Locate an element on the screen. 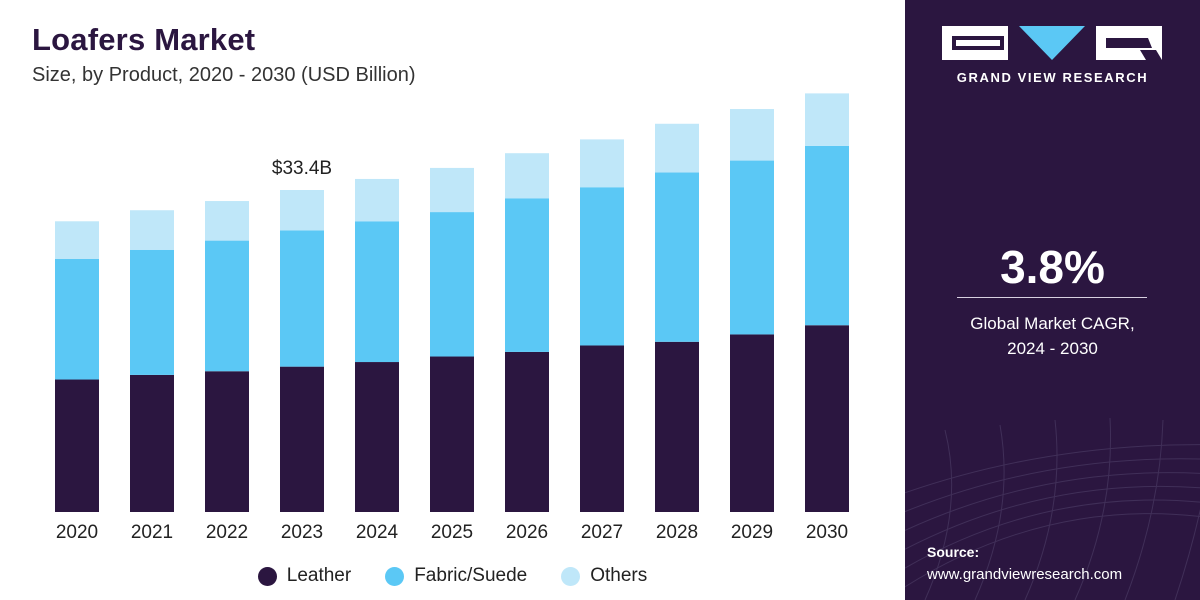  chart-legend: Leather Fabric/Suede Others is located at coordinates (452, 576).